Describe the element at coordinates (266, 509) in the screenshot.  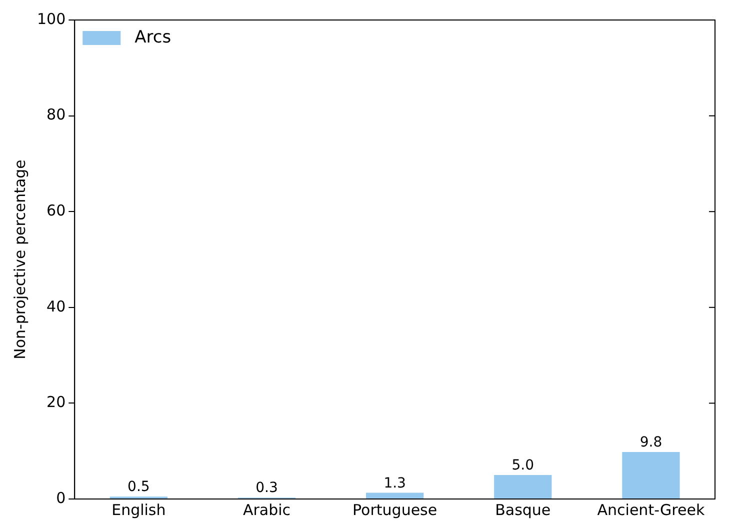
I see `x-tick-label: Arabic` at that location.